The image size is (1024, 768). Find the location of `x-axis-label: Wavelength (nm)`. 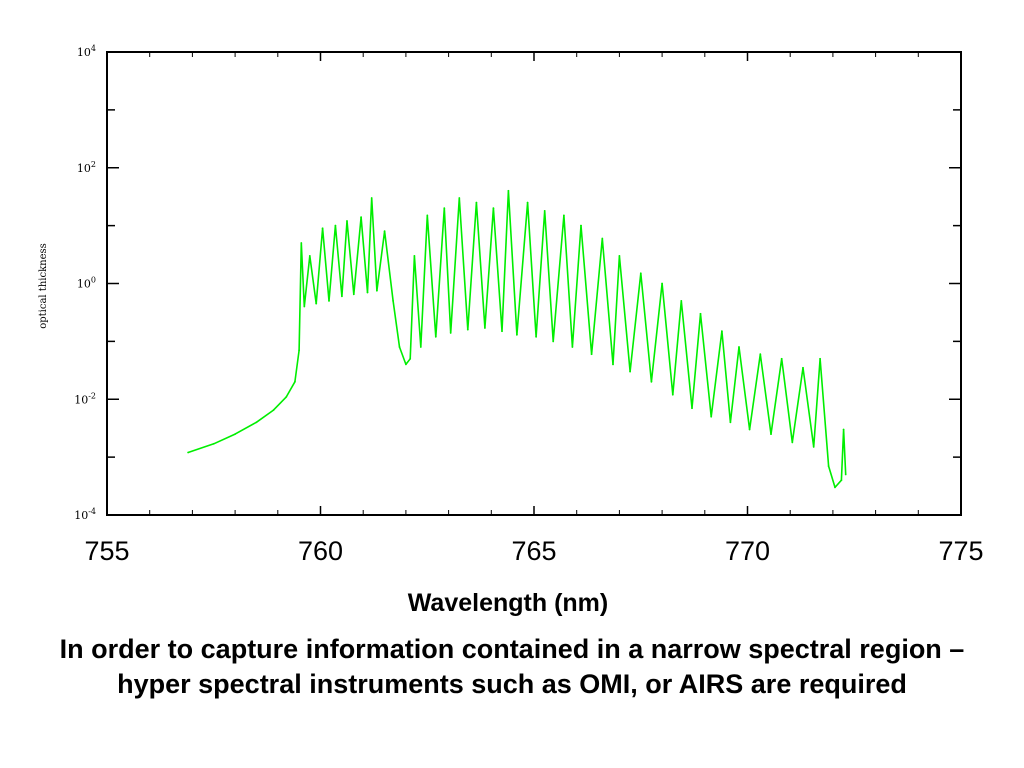

x-axis-label: Wavelength (nm) is located at coordinates (508, 603).